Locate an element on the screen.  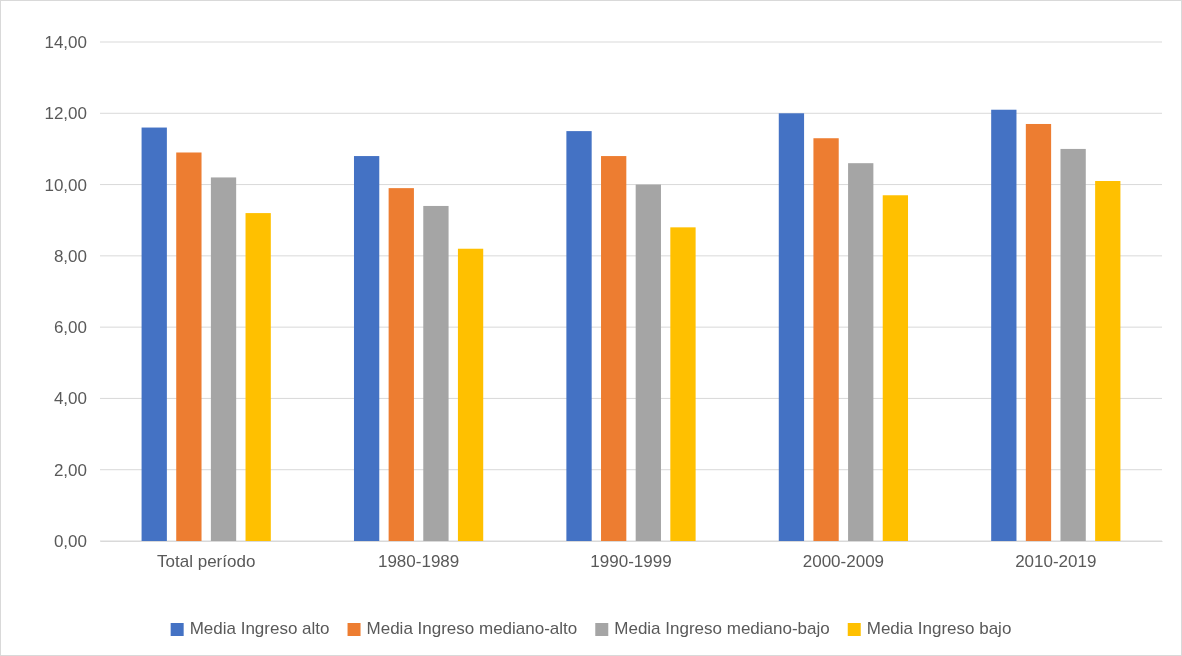
x-tick-label: Total período is located at coordinates (206, 562).